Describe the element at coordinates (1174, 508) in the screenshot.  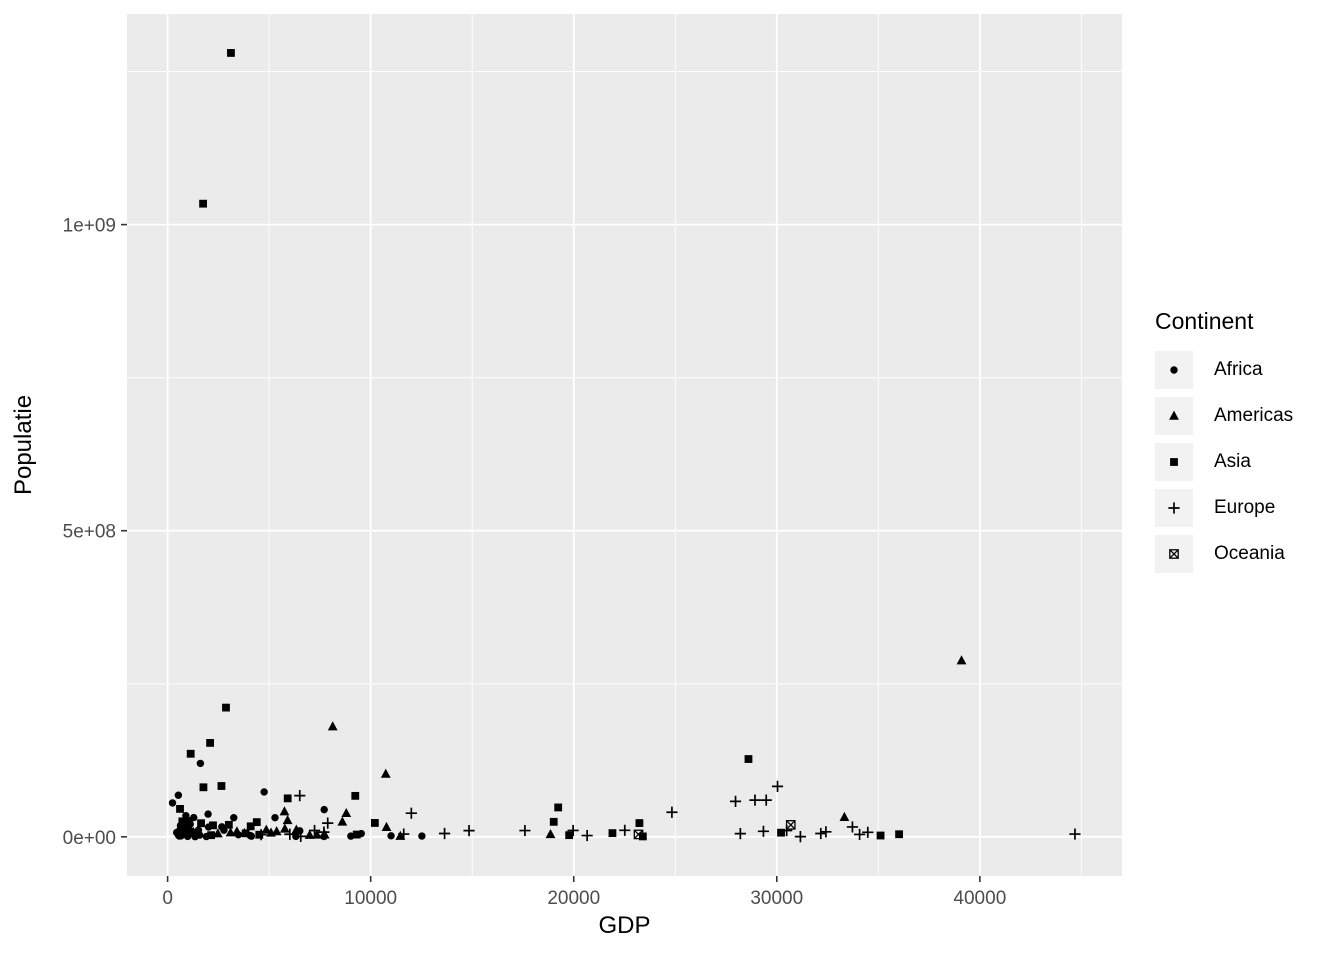
I see `plus-icon` at that location.